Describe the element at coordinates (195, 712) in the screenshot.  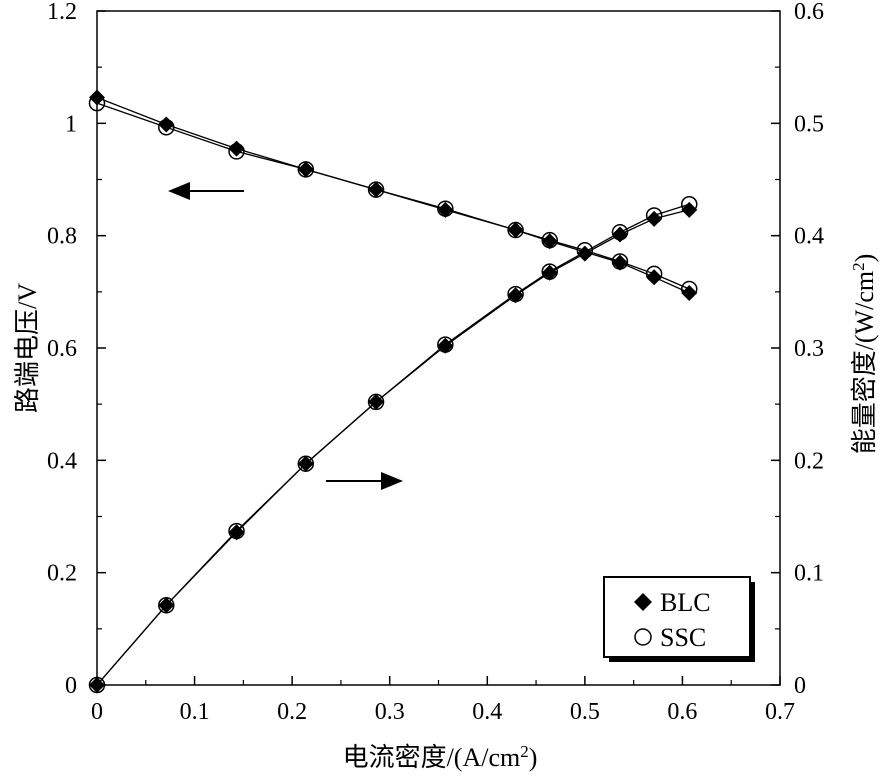
I see `x-tick-label: 0.1` at that location.